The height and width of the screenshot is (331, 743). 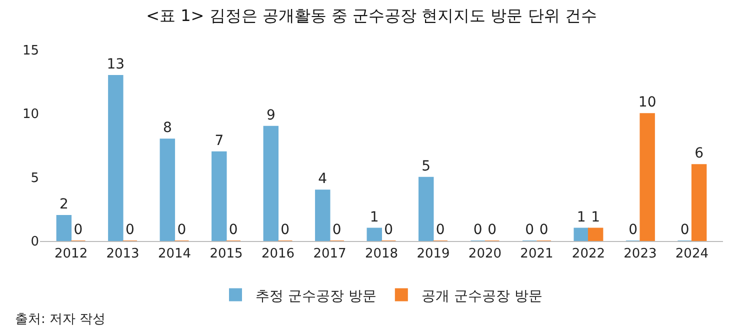 What do you see at coordinates (175, 254) in the screenshot?
I see `x-tick-label: 2014` at bounding box center [175, 254].